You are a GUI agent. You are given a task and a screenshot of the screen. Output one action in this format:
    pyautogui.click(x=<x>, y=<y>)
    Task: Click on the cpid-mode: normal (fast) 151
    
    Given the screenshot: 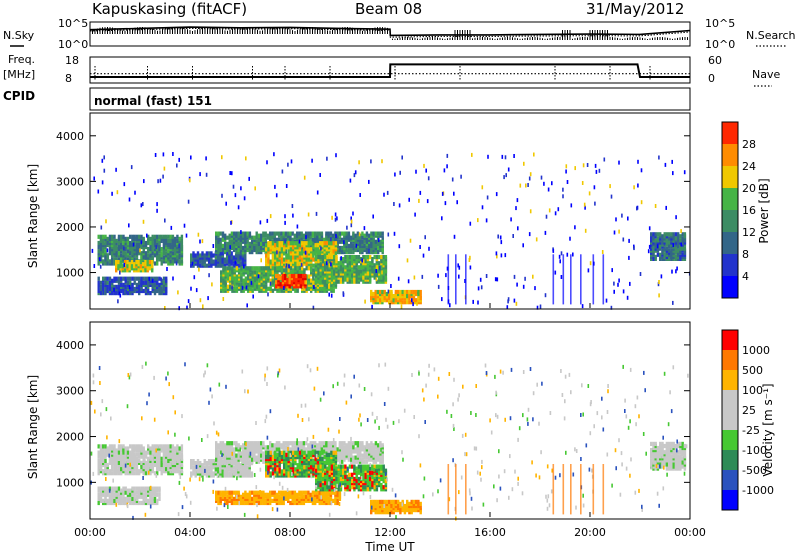 What is the action you would take?
    pyautogui.click(x=153, y=101)
    